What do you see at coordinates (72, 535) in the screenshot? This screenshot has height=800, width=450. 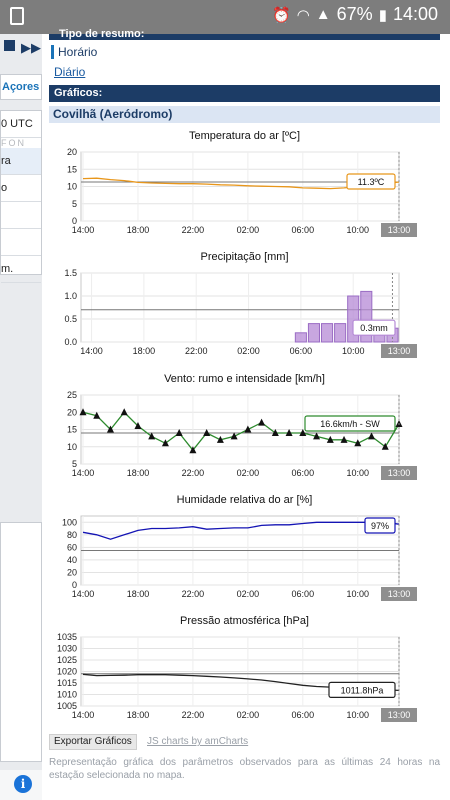 I see `y-tick-label: 80` at bounding box center [72, 535].